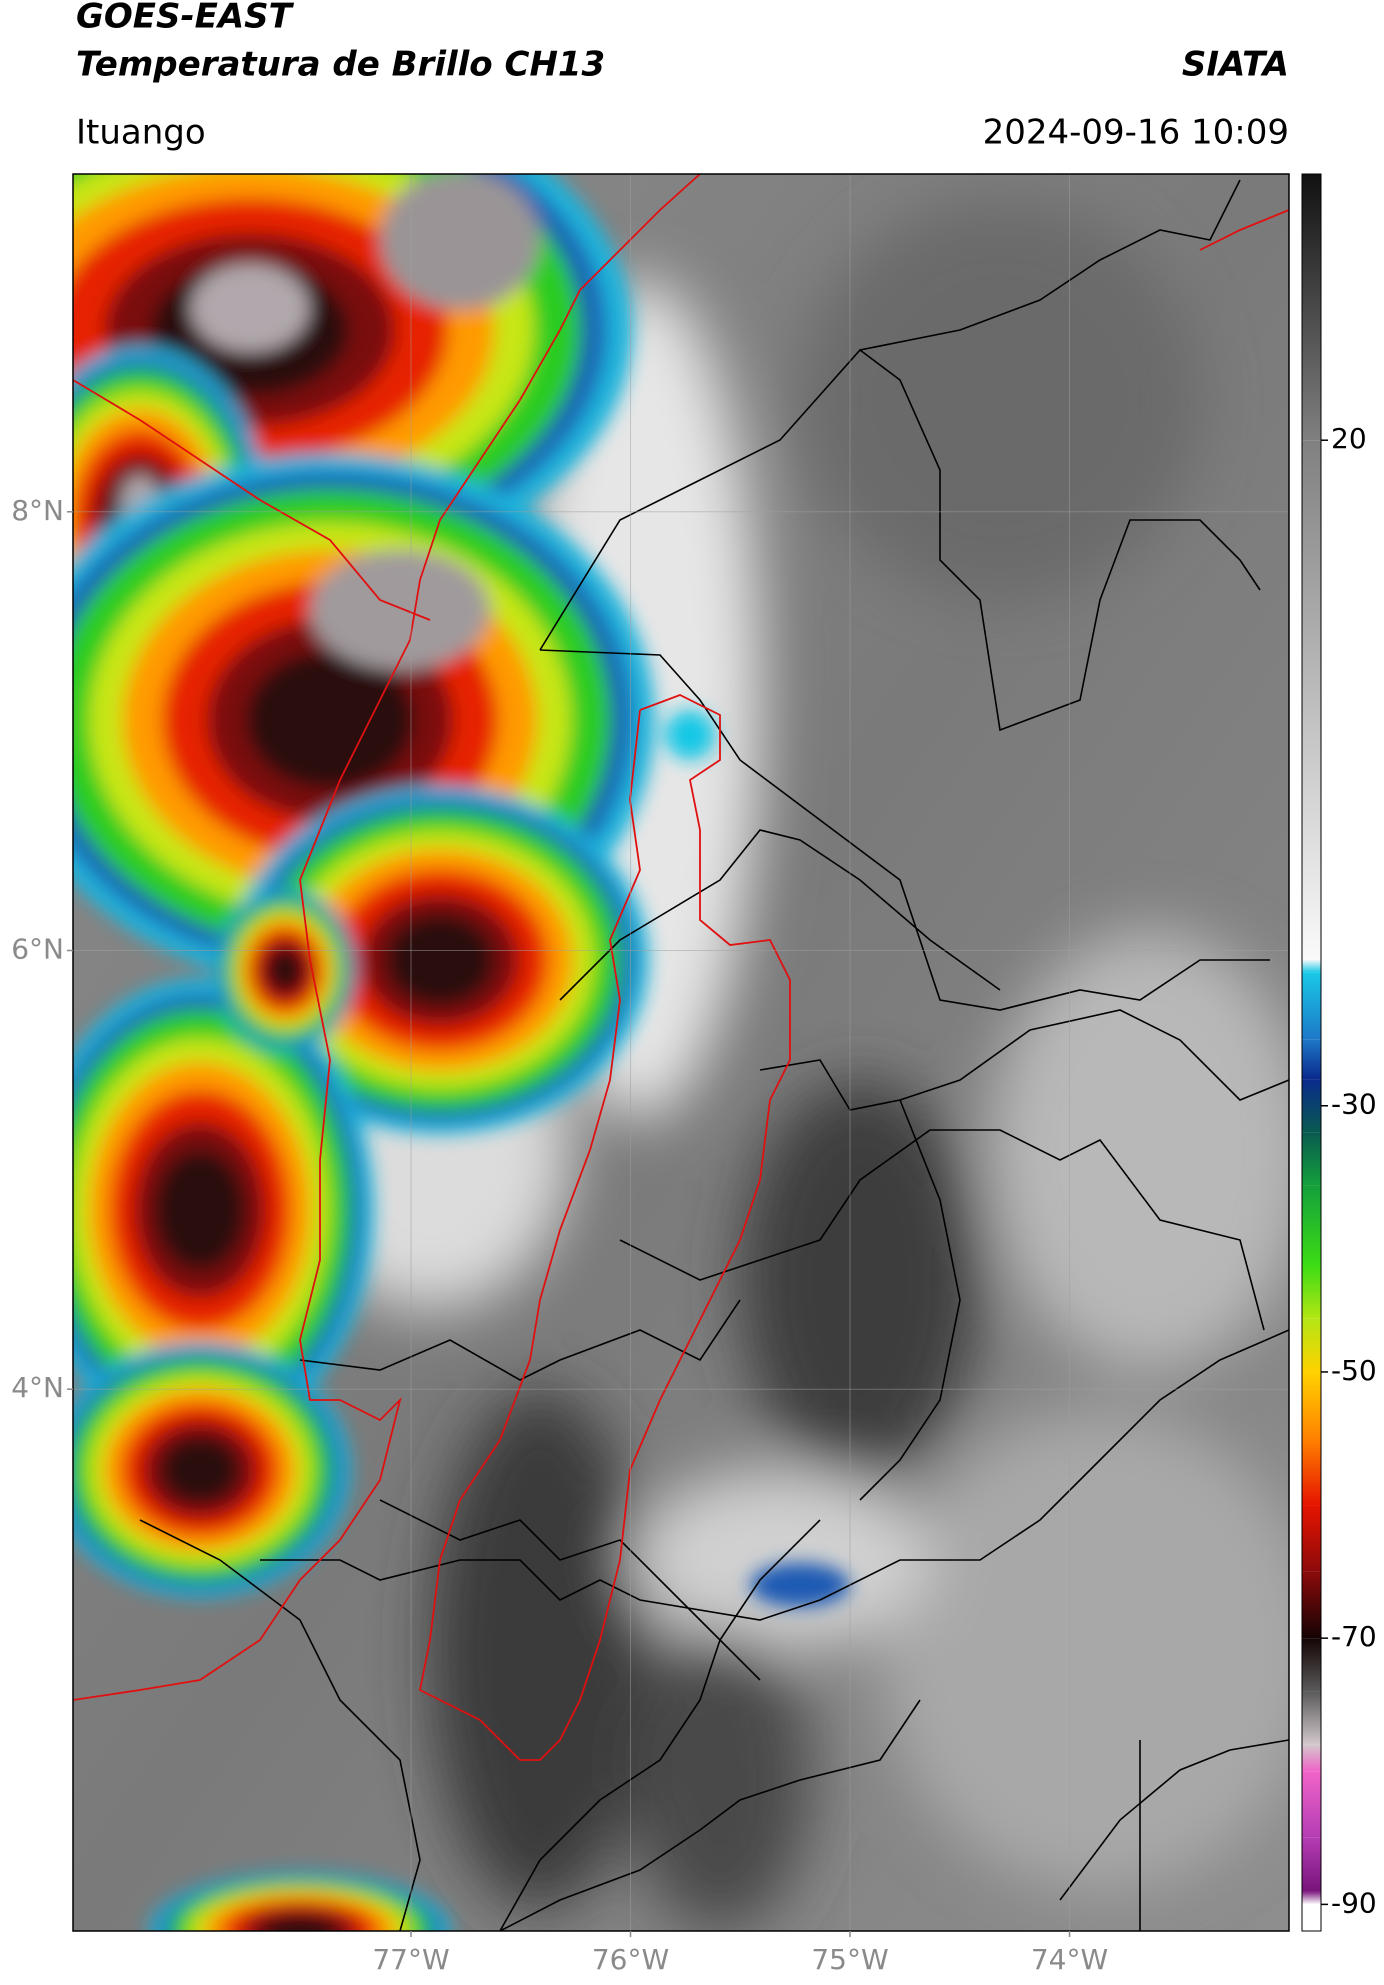 This screenshot has height=1985, width=1384. What do you see at coordinates (37, 510) in the screenshot?
I see `y-tick-label: 8°N` at bounding box center [37, 510].